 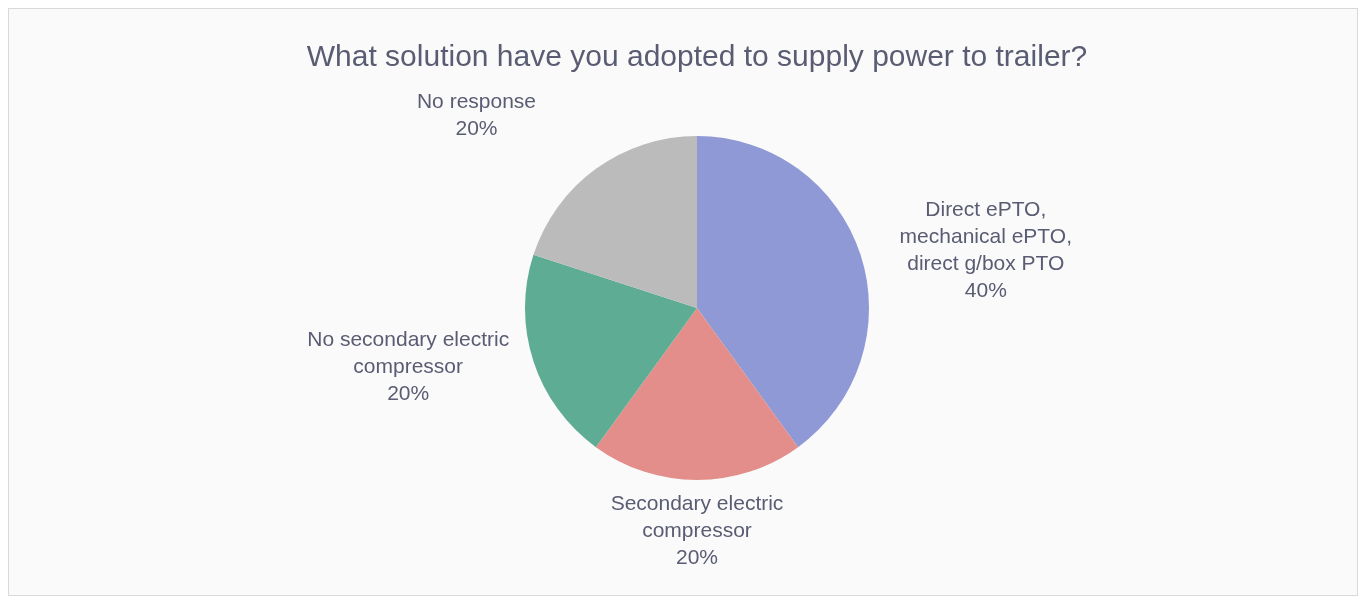 What do you see at coordinates (697, 516) in the screenshot?
I see `slice-label: Secondary electric compressor` at bounding box center [697, 516].